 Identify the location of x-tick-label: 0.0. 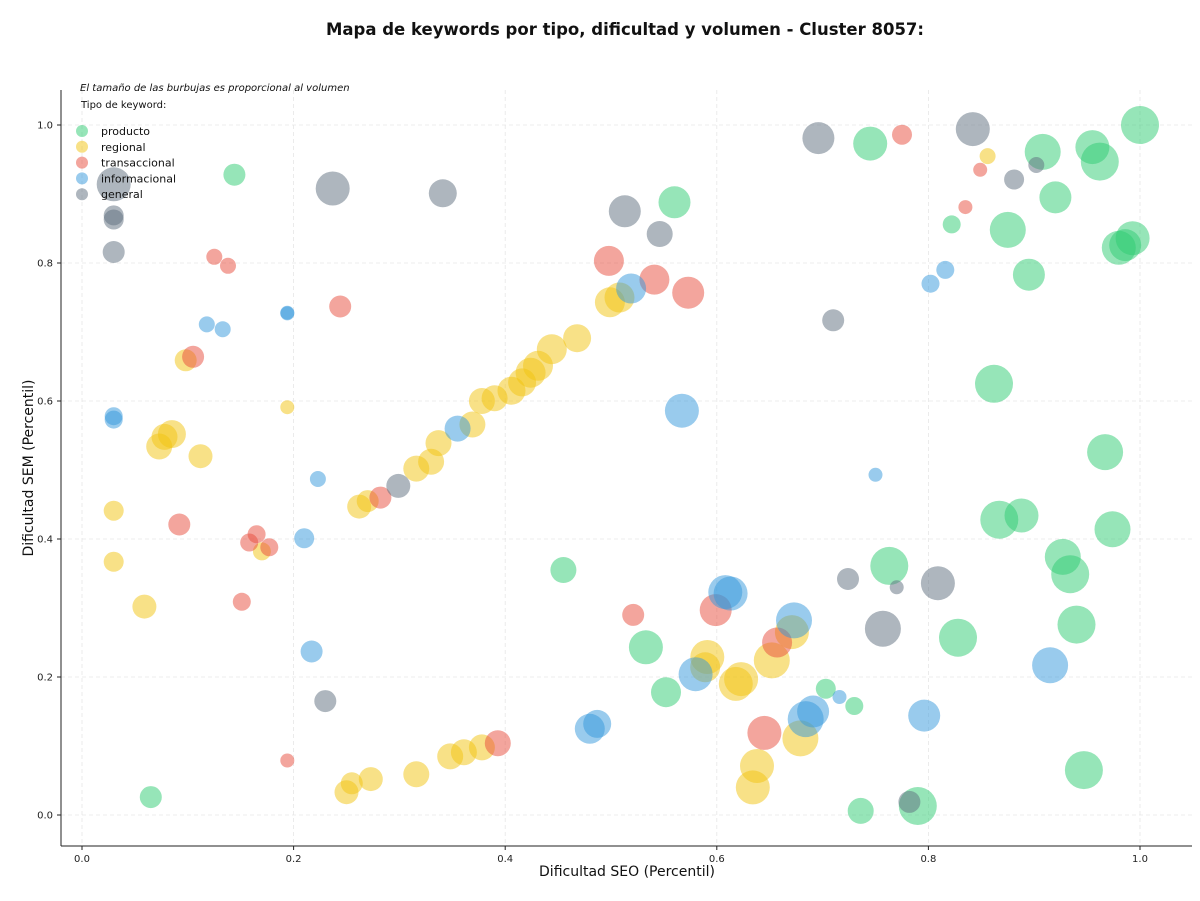
(82, 859).